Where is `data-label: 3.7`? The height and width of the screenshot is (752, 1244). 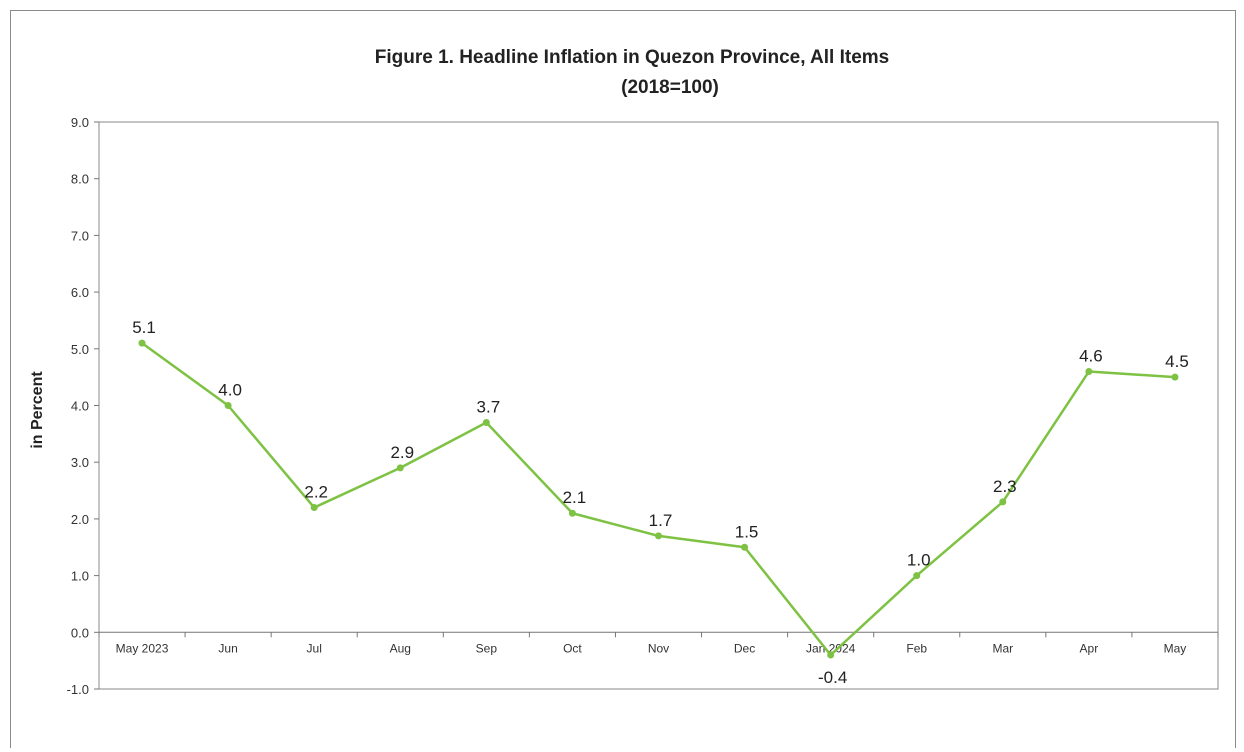
data-label: 3.7 is located at coordinates (489, 407).